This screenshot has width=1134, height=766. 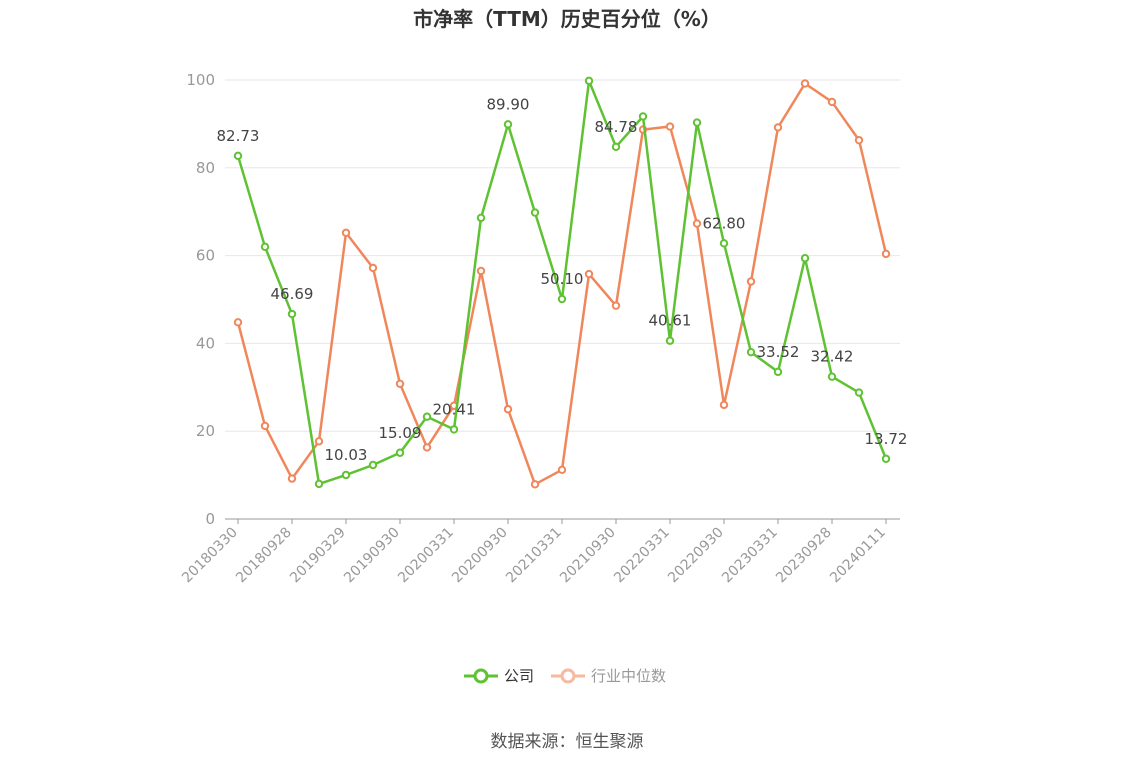 What do you see at coordinates (832, 357) in the screenshot?
I see `data-label-company-22: 32.42` at bounding box center [832, 357].